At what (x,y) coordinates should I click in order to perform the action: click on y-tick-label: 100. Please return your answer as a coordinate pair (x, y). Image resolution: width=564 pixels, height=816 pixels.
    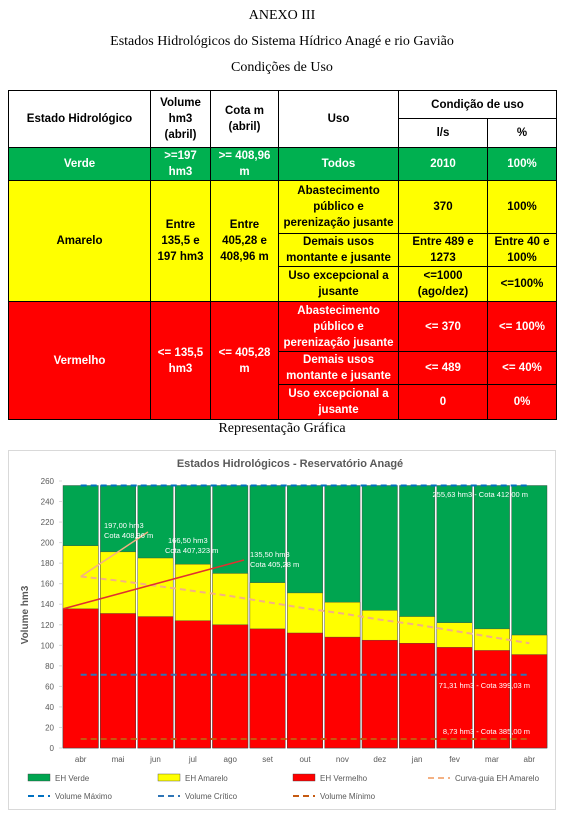
    Looking at the image, I should click on (48, 645).